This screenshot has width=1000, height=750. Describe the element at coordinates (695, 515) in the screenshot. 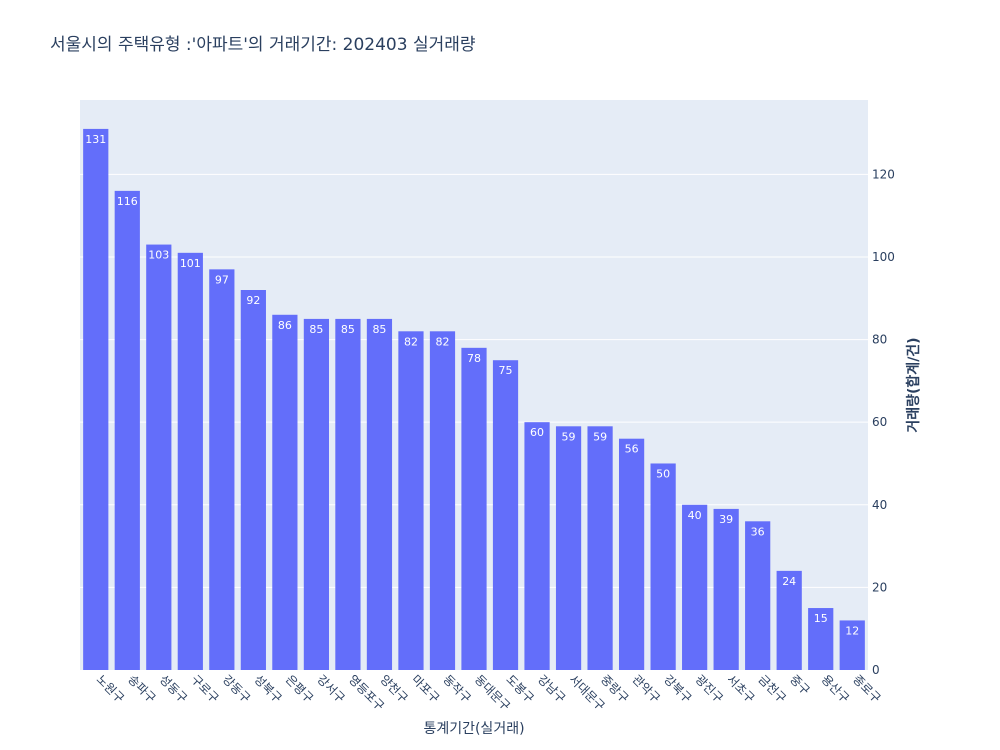

I see `bar-value-label: 40` at that location.